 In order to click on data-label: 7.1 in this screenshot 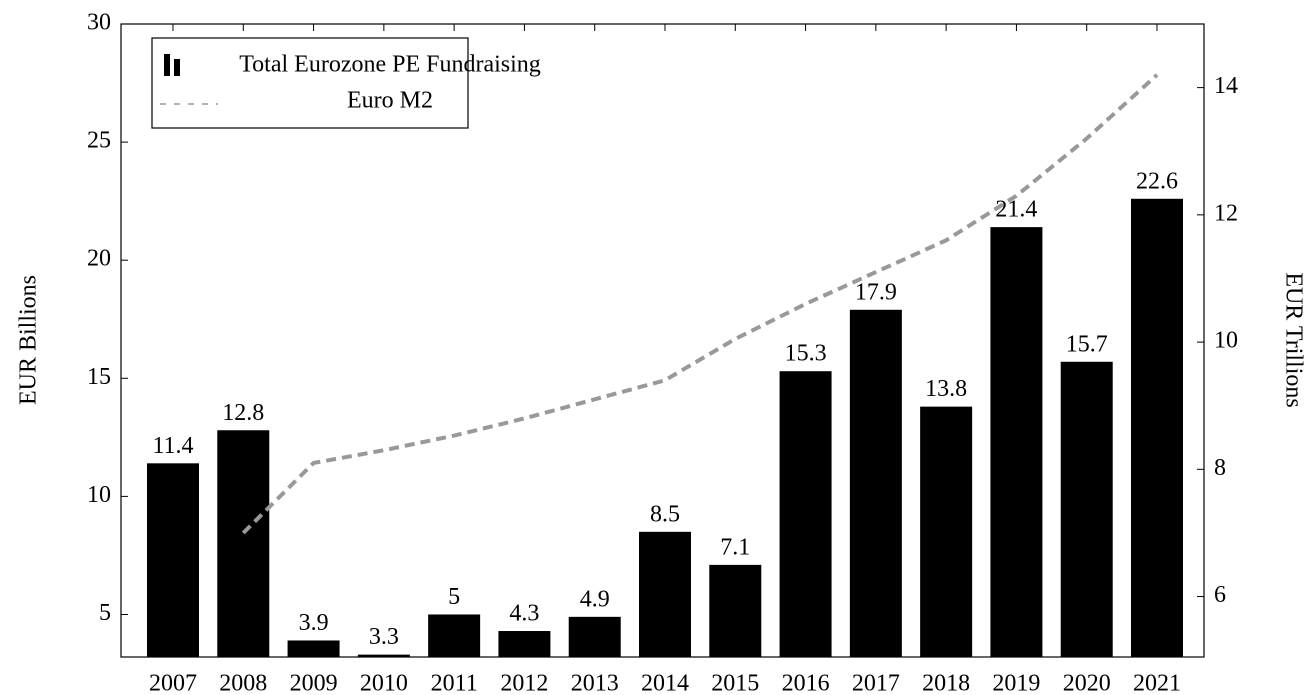, I will do `click(735, 547)`.